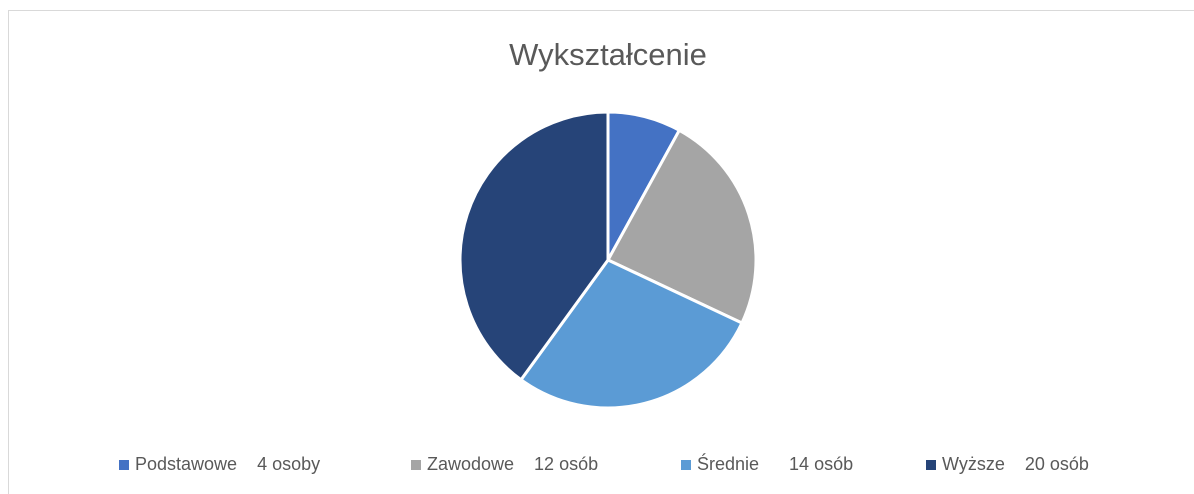 This screenshot has width=1194, height=494. Describe the element at coordinates (1015, 464) in the screenshot. I see `legend-label: Wyższe 20 osób` at that location.